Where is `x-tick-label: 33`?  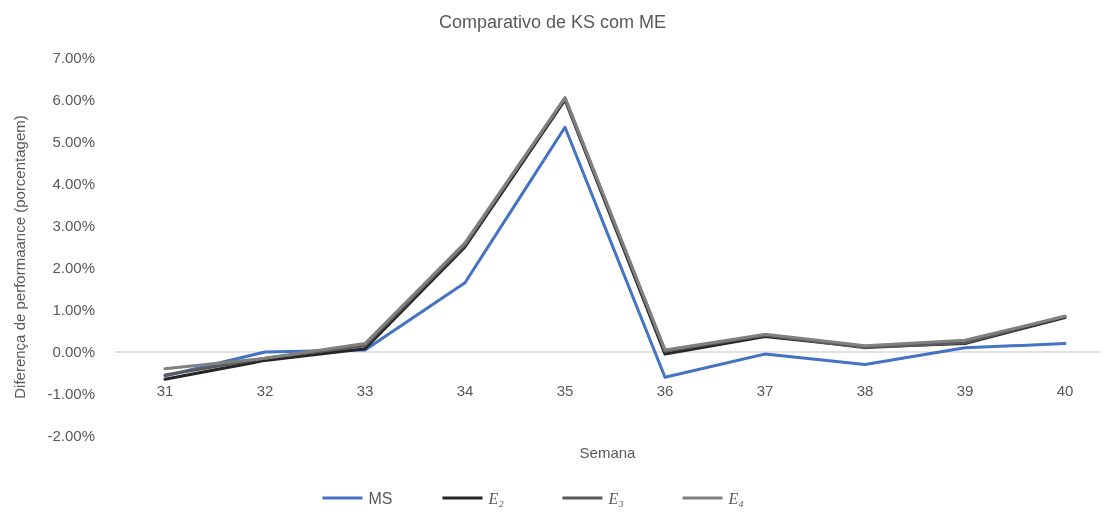
x-tick-label: 33 is located at coordinates (365, 390).